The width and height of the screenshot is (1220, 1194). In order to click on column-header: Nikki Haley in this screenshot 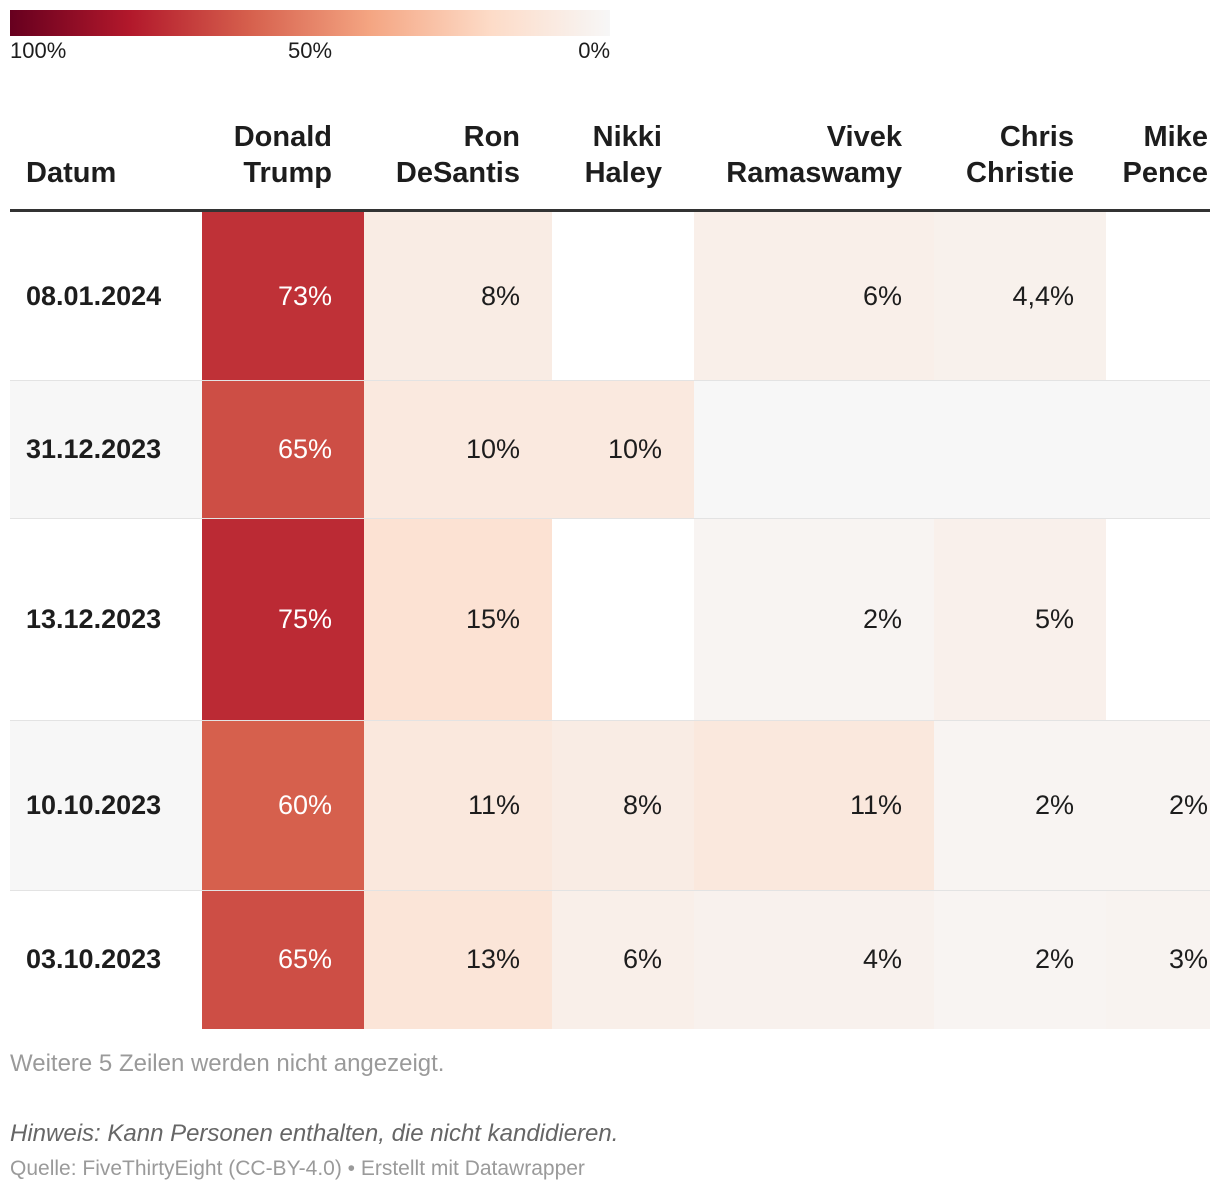, I will do `click(623, 156)`.